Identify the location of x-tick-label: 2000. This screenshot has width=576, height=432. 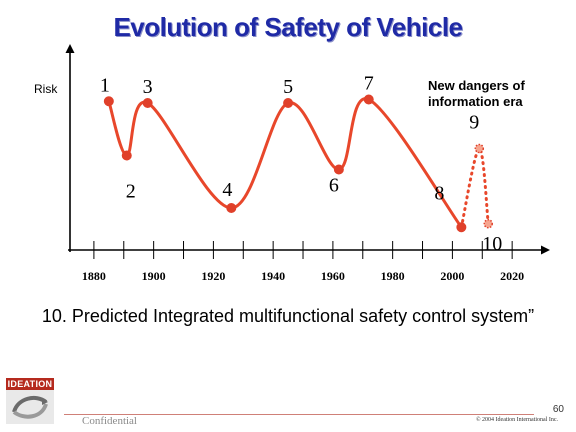
(452, 276).